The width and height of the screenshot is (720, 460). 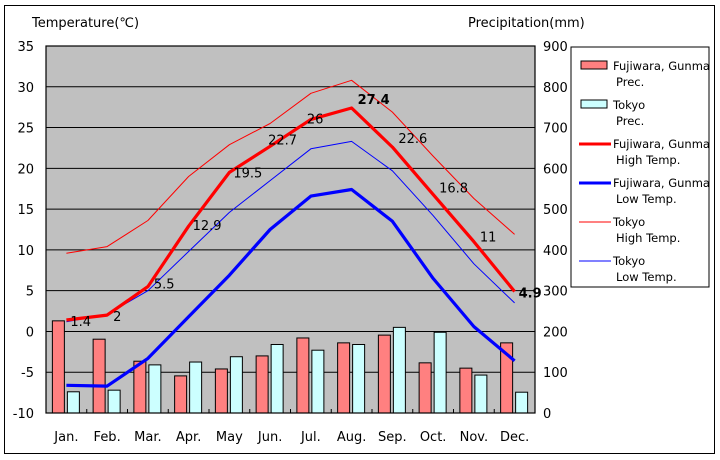 What do you see at coordinates (229, 437) in the screenshot?
I see `category-label: May` at bounding box center [229, 437].